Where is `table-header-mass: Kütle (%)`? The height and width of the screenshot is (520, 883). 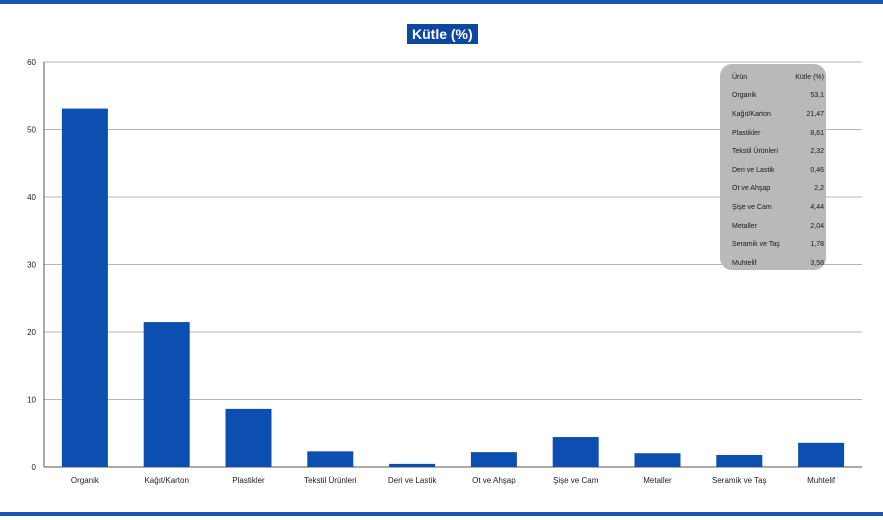 table-header-mass: Kütle (%) is located at coordinates (809, 77).